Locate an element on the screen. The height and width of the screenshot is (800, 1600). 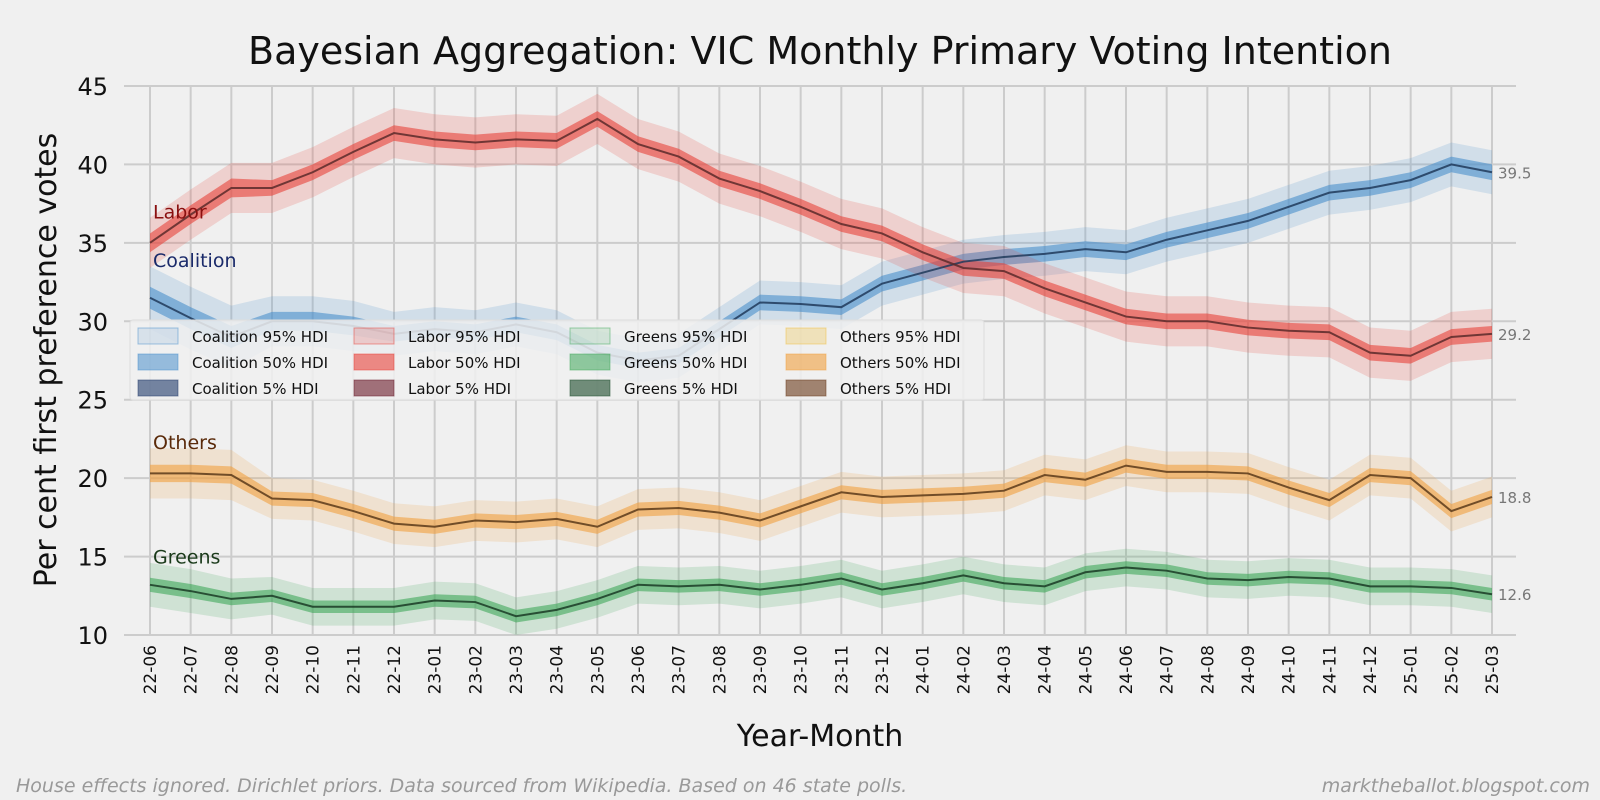
x-tick-label: 23-07 is located at coordinates (680, 669).